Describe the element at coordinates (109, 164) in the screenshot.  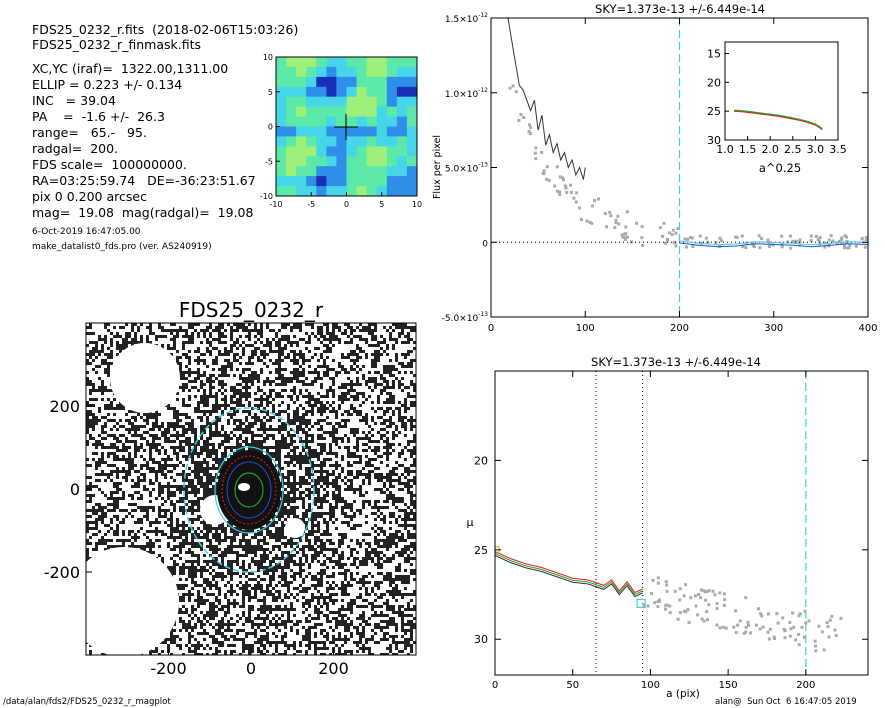
I see `param-fds-scale: FDS scale= 100000000.` at that location.